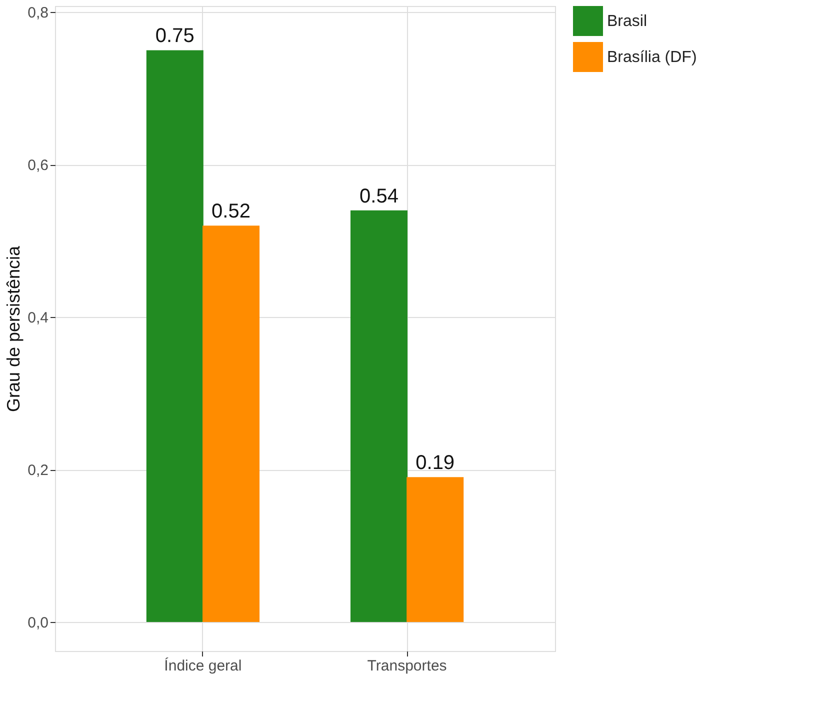  I want to click on data-label: 0.19, so click(435, 463).